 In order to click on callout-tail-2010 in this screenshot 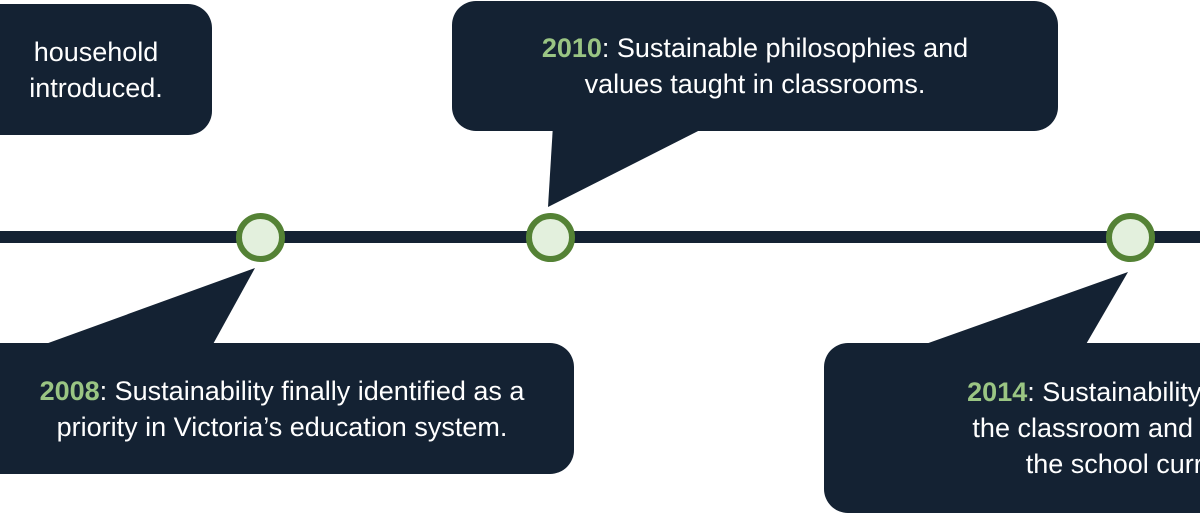, I will do `click(629, 166)`.